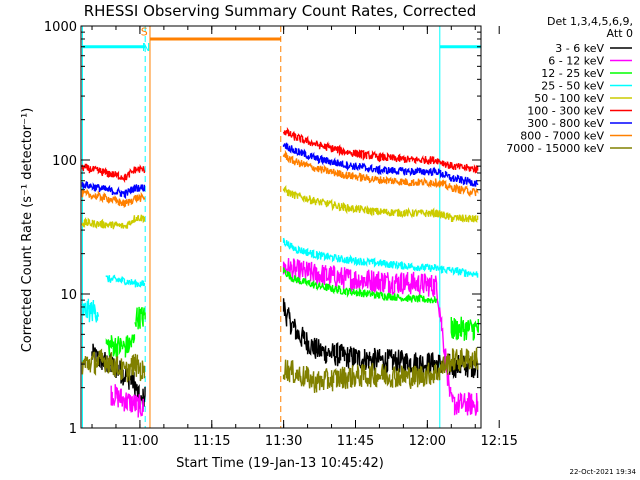  What do you see at coordinates (283, 441) in the screenshot?
I see `x-tick-label: 11:30` at bounding box center [283, 441].